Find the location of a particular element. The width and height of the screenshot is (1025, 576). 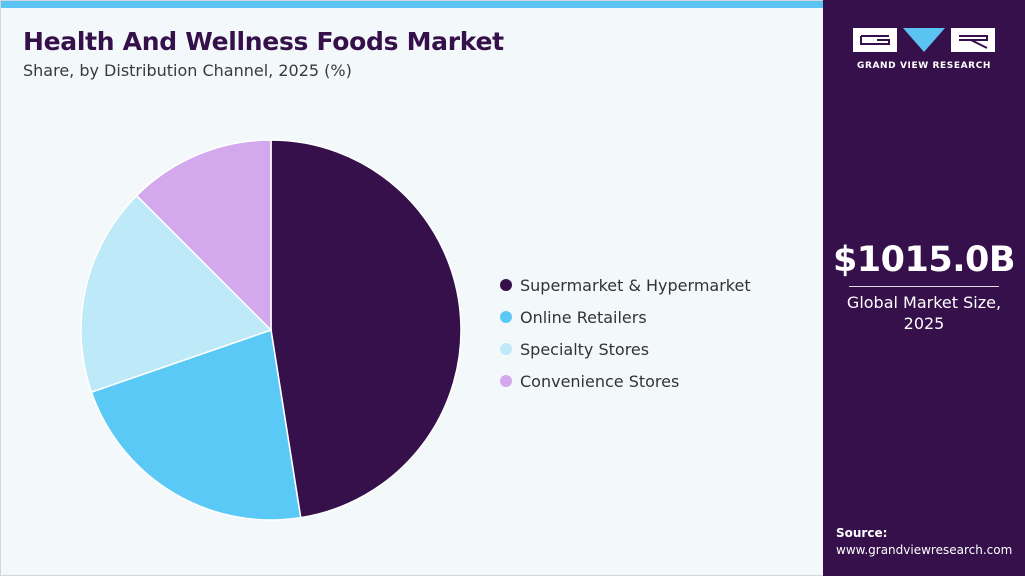

source-link: www.grandviewresearch.com is located at coordinates (924, 550).